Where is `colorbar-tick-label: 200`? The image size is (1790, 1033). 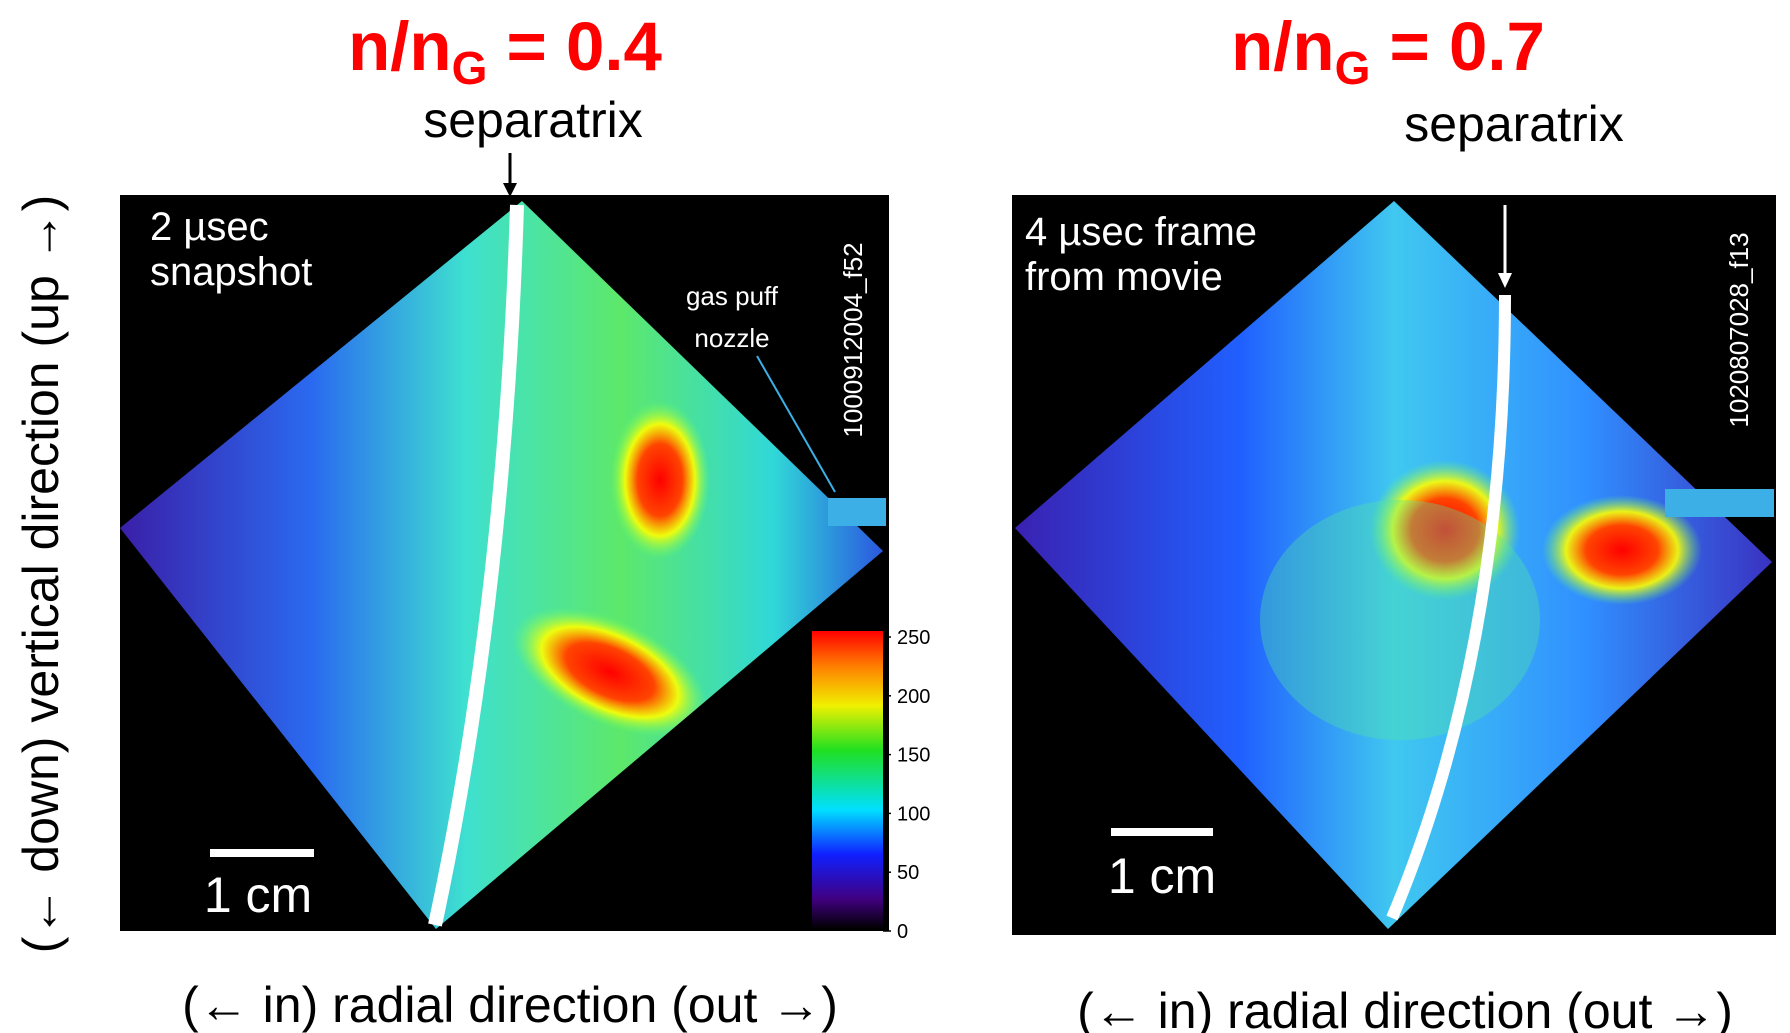
colorbar-tick-label: 200 is located at coordinates (913, 697).